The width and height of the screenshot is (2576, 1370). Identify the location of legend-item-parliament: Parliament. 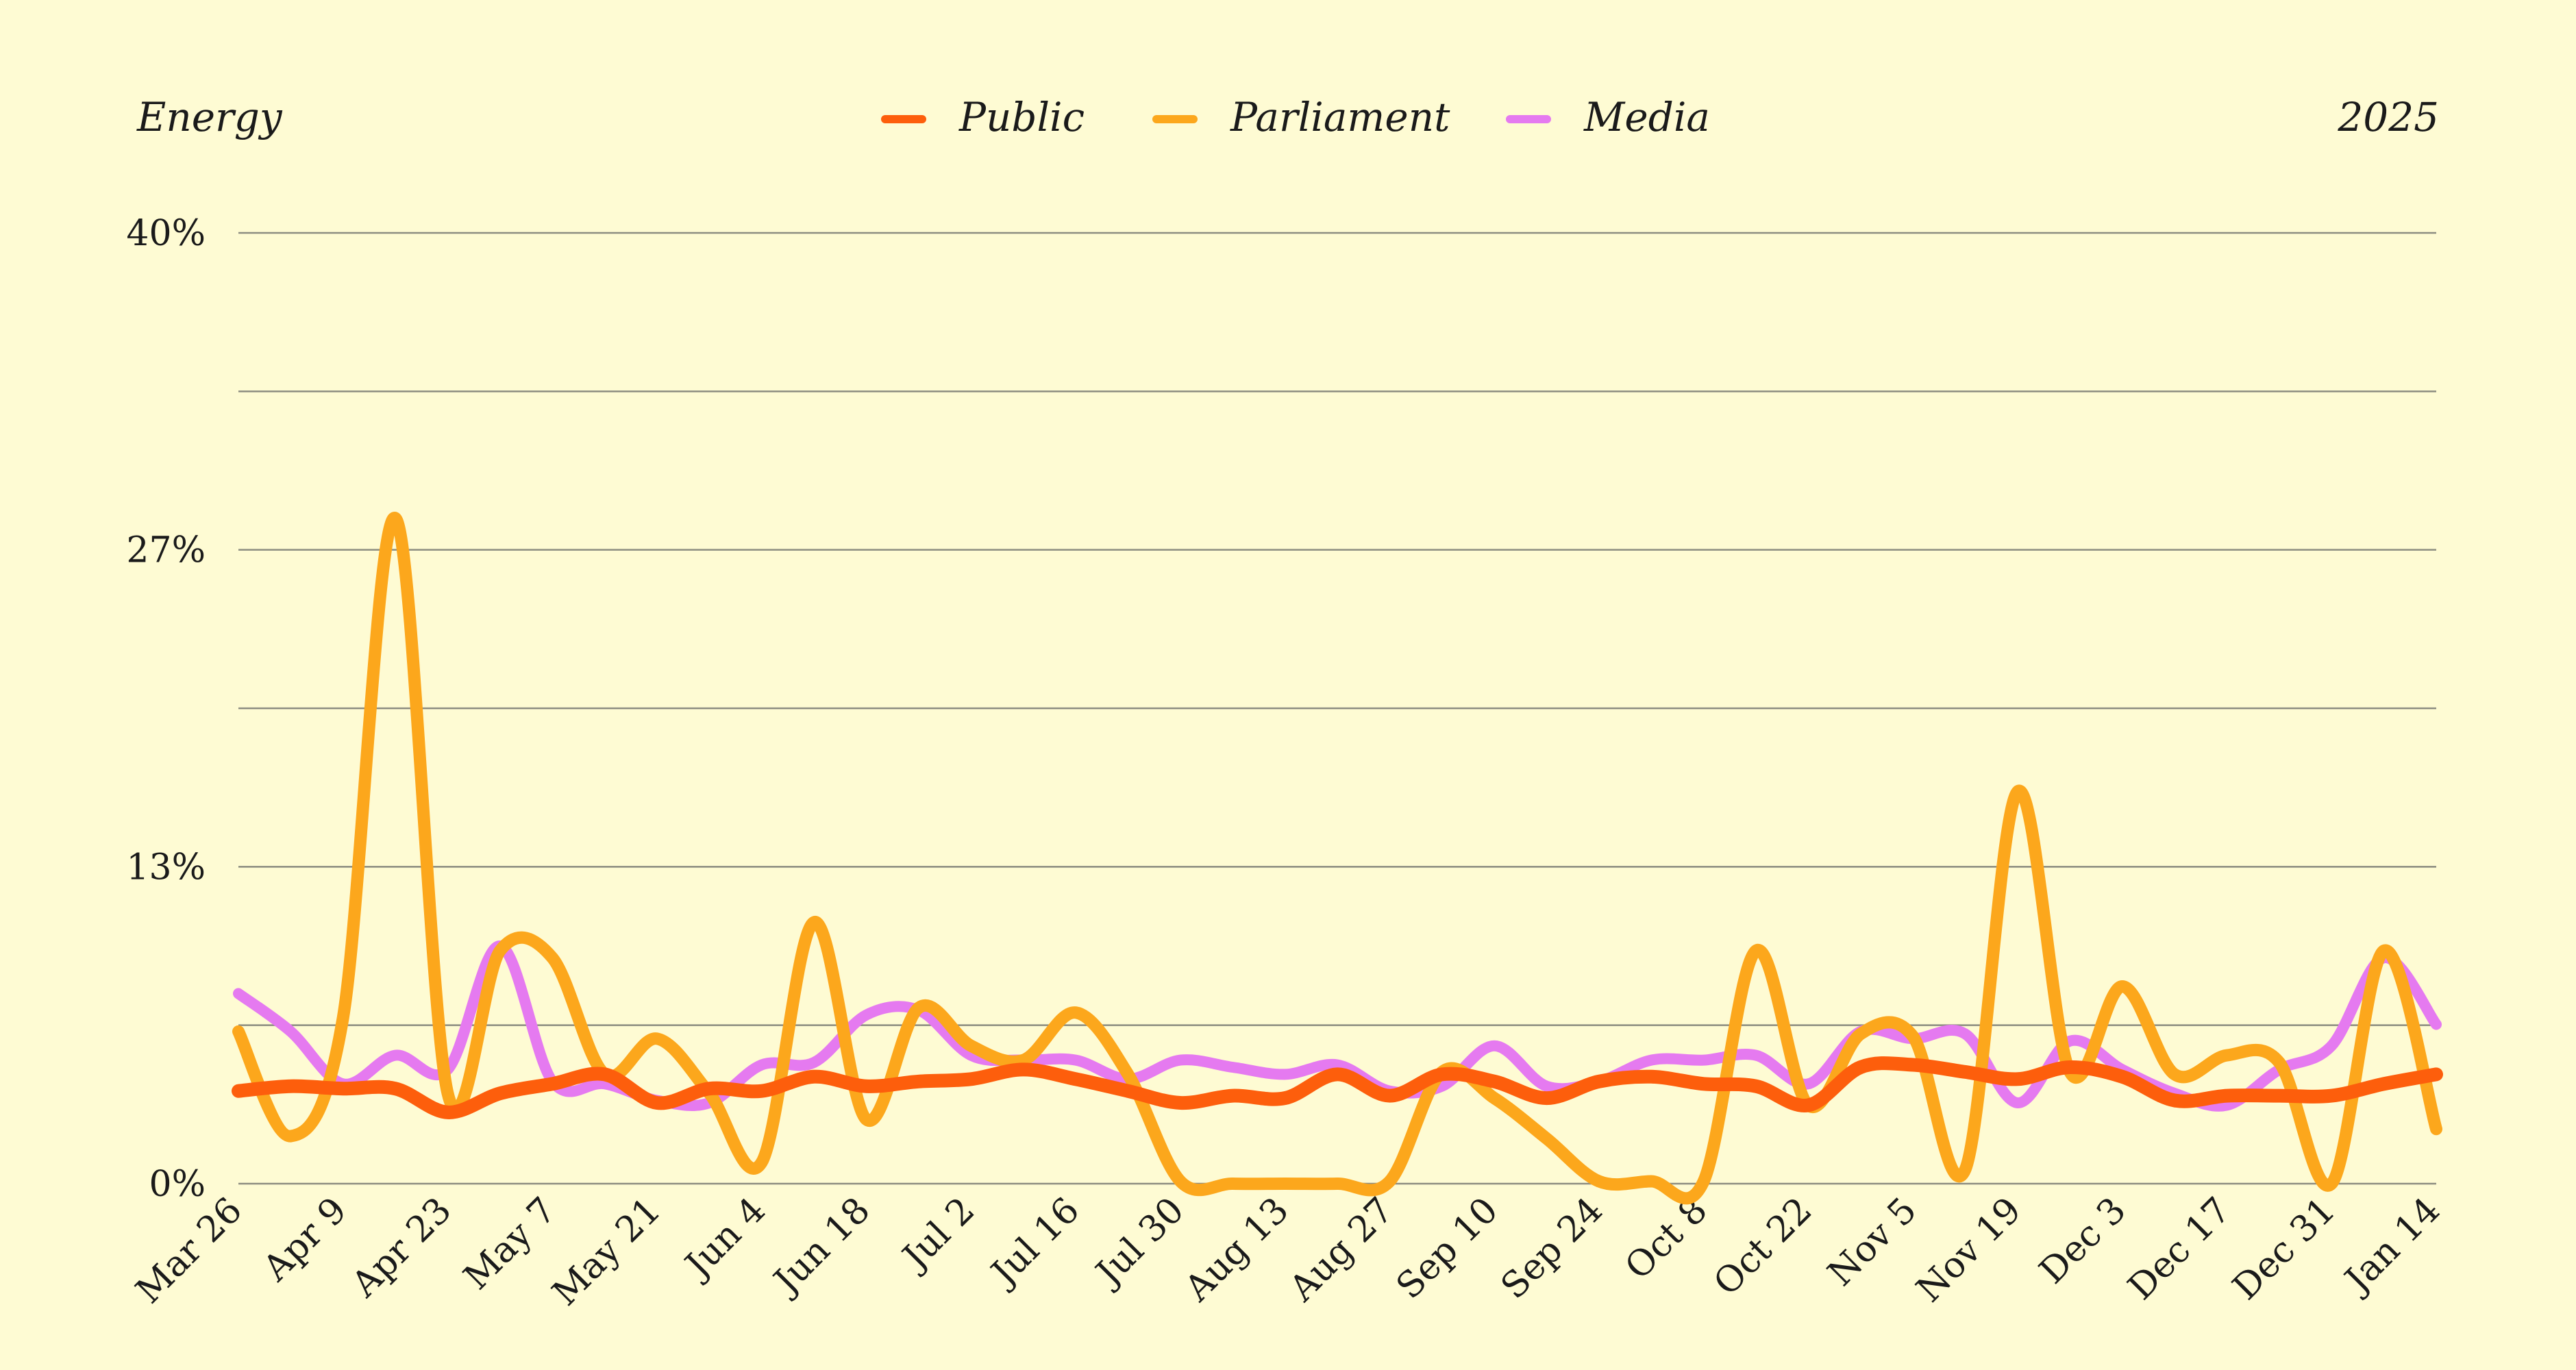
(1301, 117).